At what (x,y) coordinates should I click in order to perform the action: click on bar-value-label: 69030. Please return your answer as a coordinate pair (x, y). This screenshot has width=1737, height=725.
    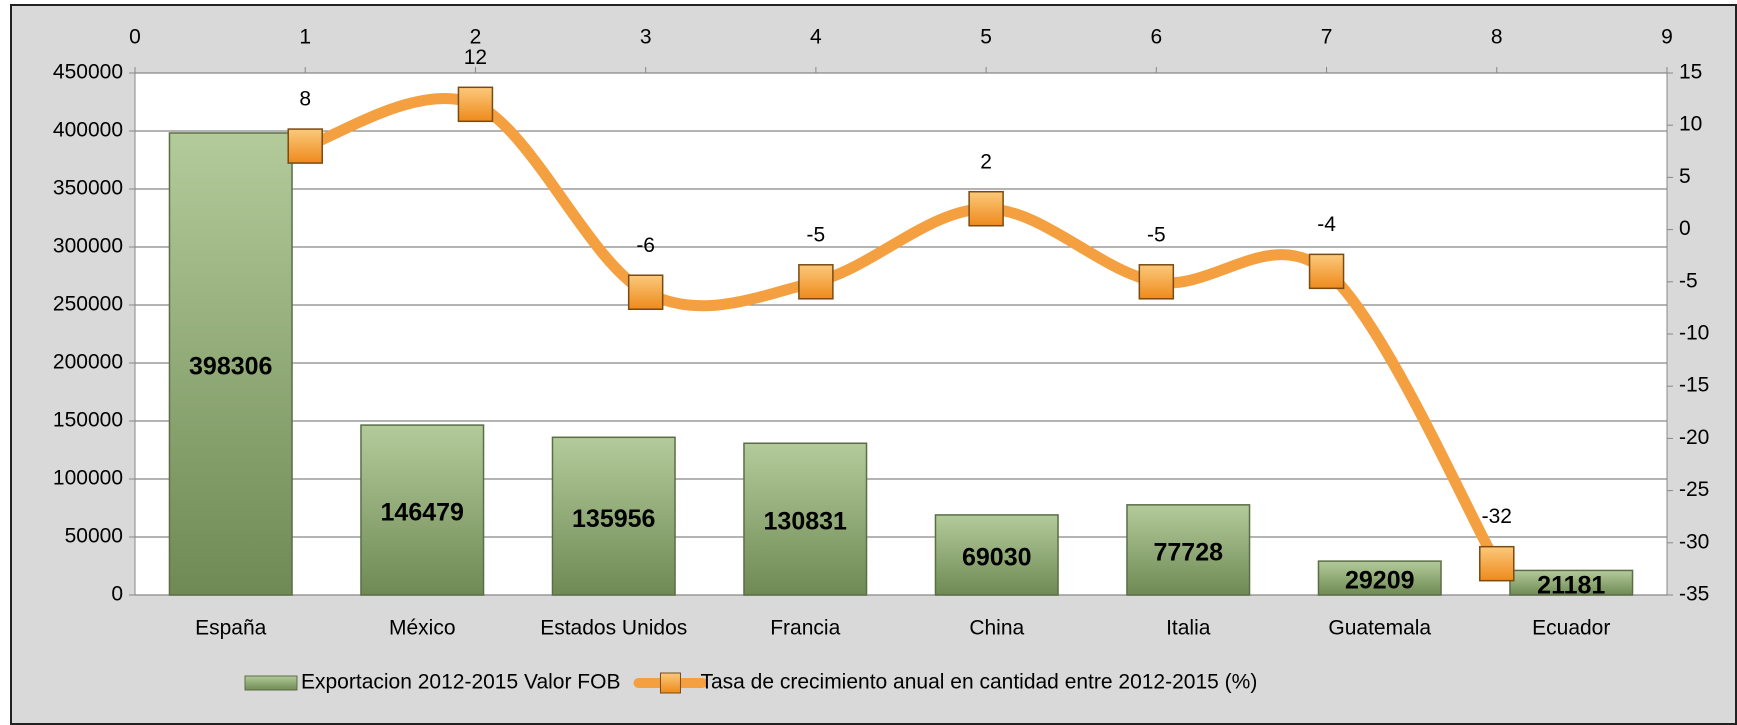
    Looking at the image, I should click on (997, 558).